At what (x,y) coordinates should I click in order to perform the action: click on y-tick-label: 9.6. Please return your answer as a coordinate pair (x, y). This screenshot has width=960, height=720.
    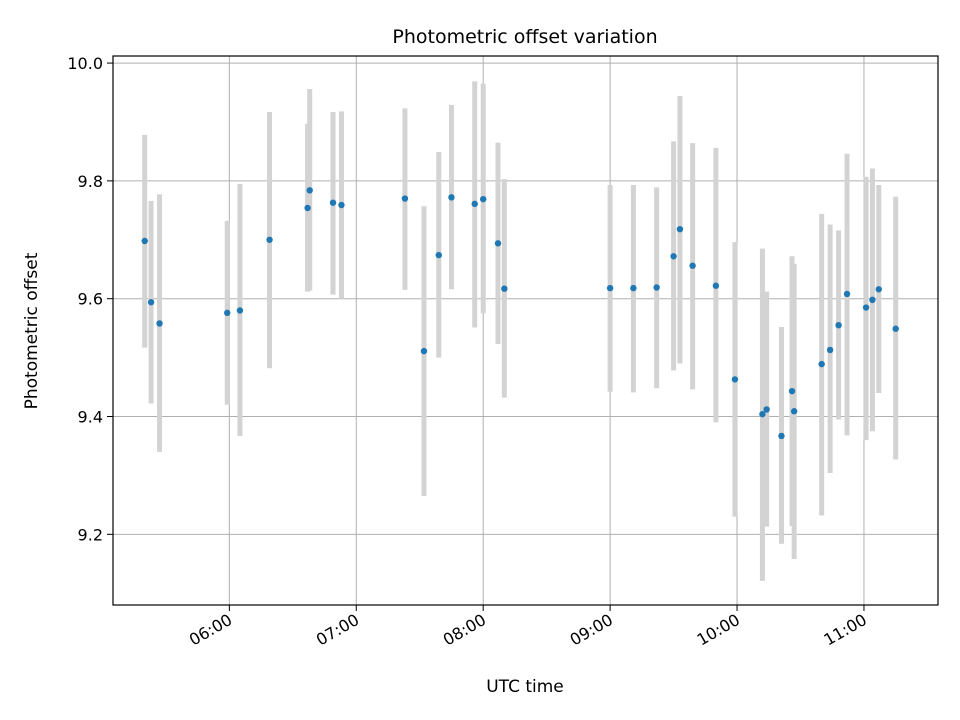
    Looking at the image, I should click on (90, 299).